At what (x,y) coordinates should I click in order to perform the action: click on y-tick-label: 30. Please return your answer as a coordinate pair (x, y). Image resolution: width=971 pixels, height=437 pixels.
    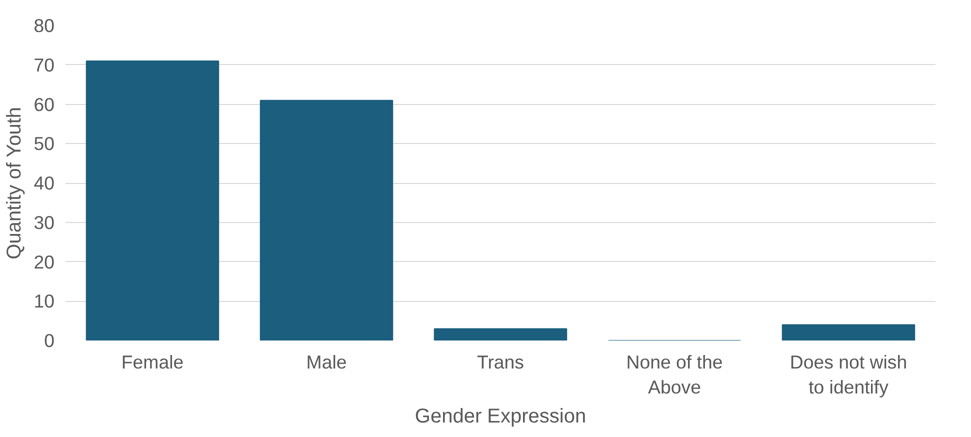
    Looking at the image, I should click on (44, 222).